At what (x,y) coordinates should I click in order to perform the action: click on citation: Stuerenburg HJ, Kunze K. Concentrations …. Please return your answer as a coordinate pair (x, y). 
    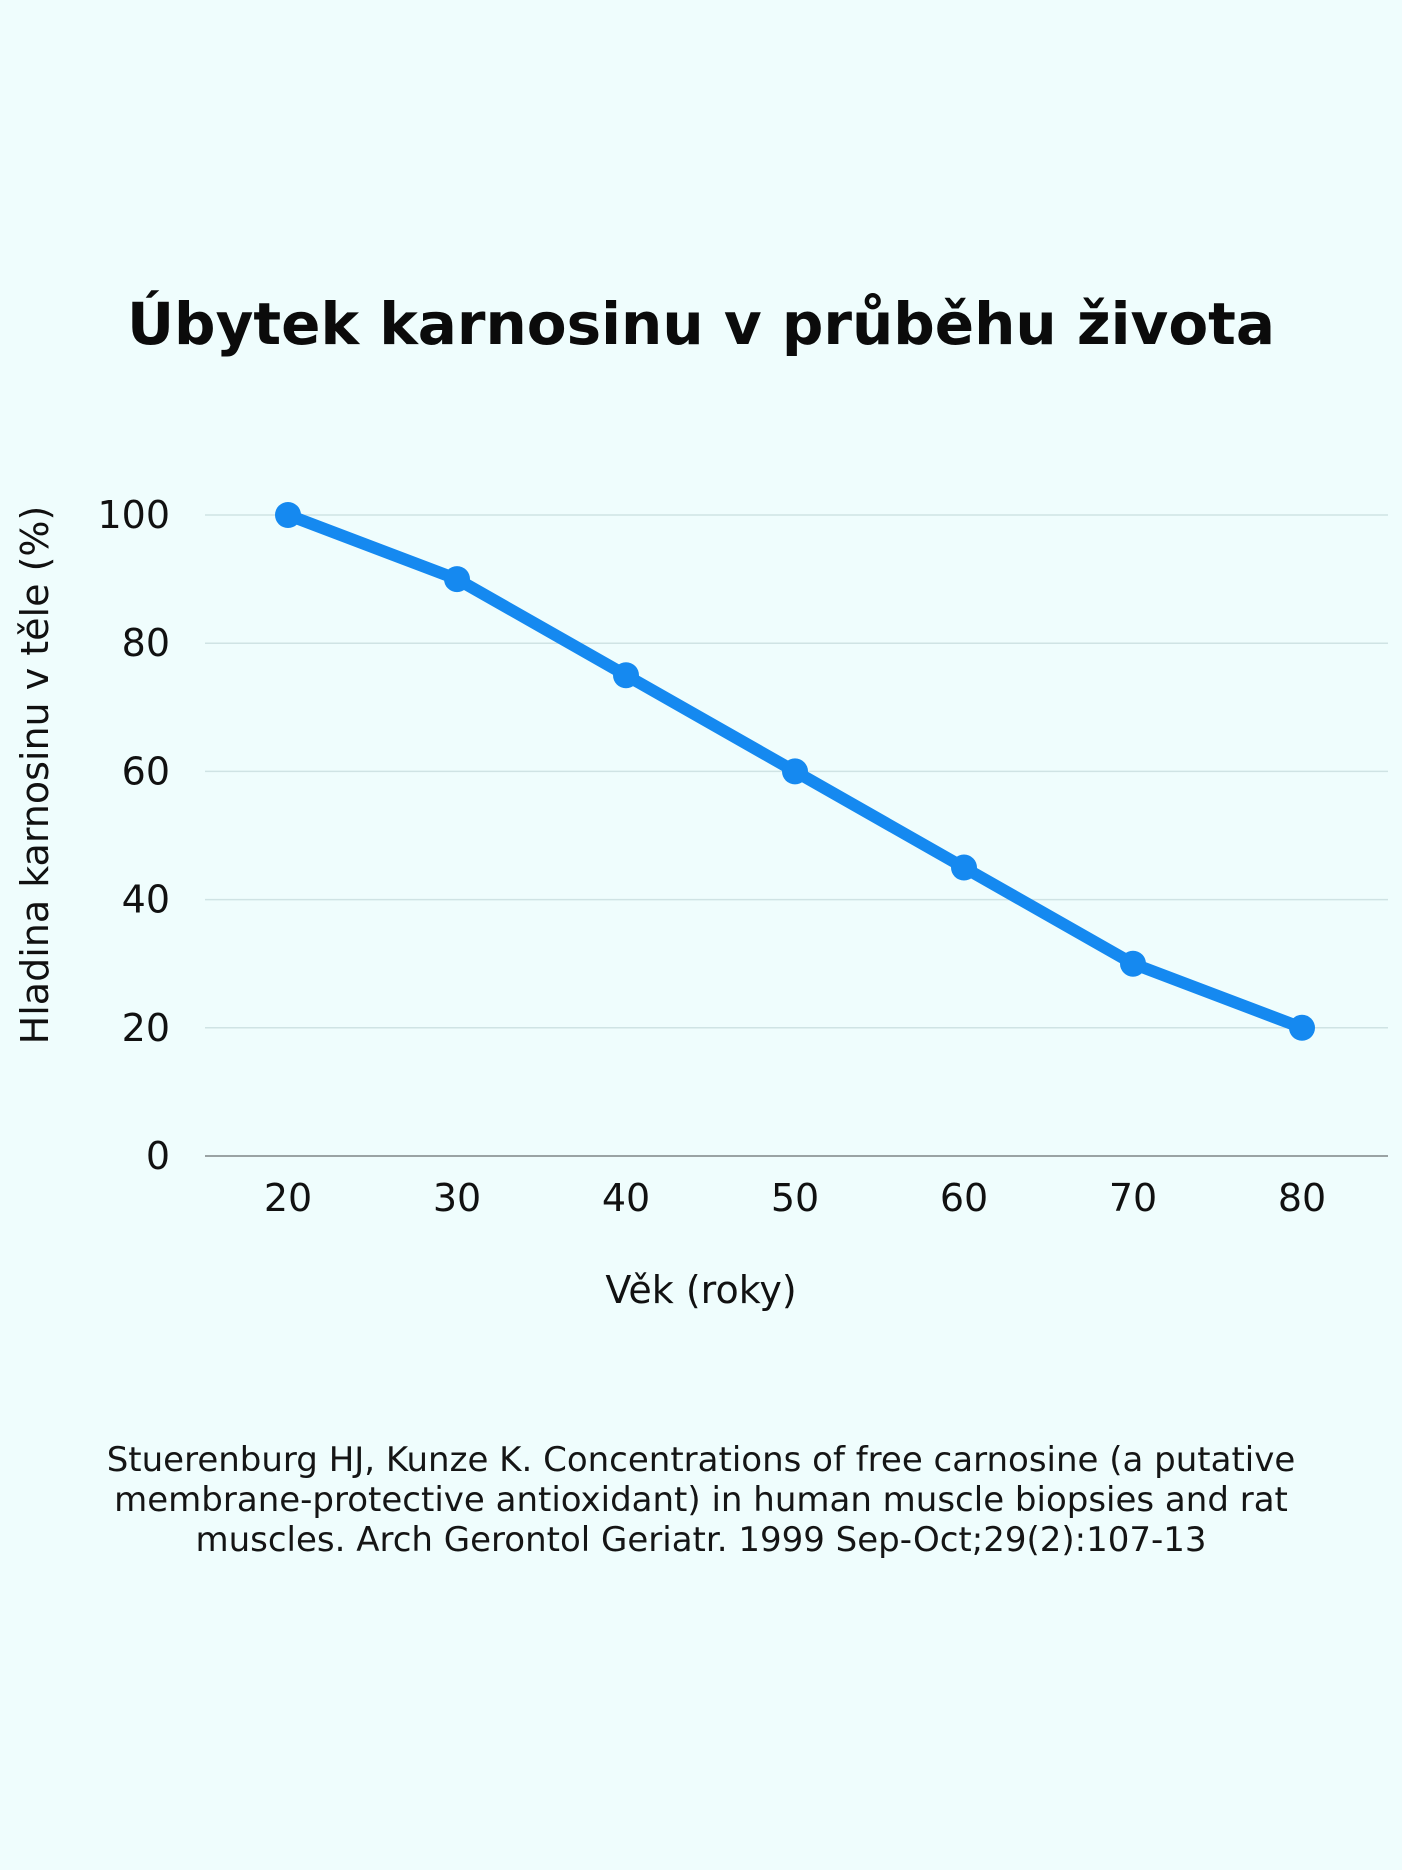
    Looking at the image, I should click on (701, 1500).